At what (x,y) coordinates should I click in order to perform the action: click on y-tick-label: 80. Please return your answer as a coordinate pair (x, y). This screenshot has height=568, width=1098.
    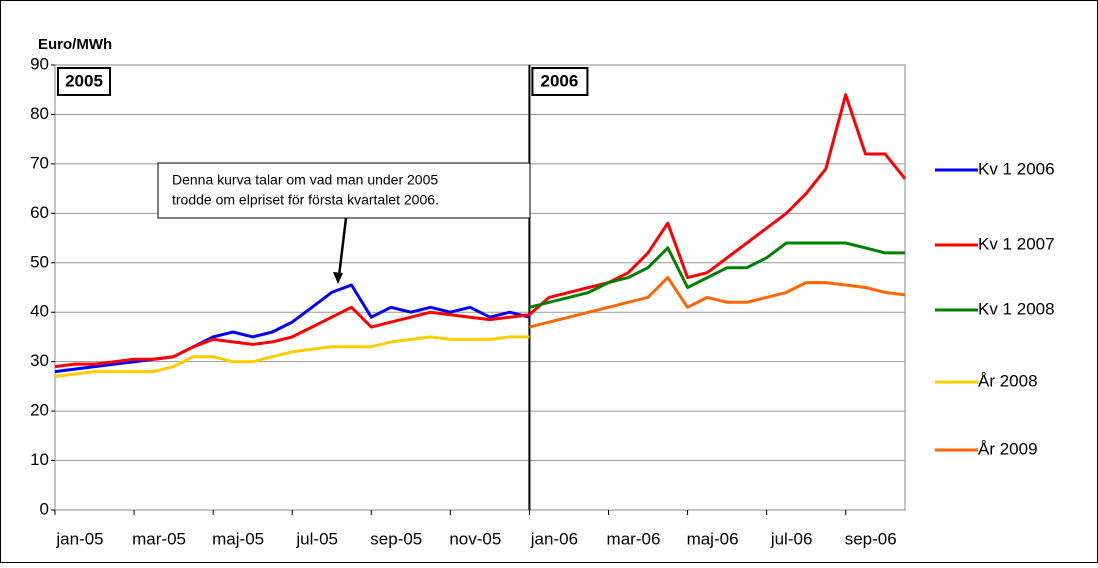
    Looking at the image, I should click on (39, 113).